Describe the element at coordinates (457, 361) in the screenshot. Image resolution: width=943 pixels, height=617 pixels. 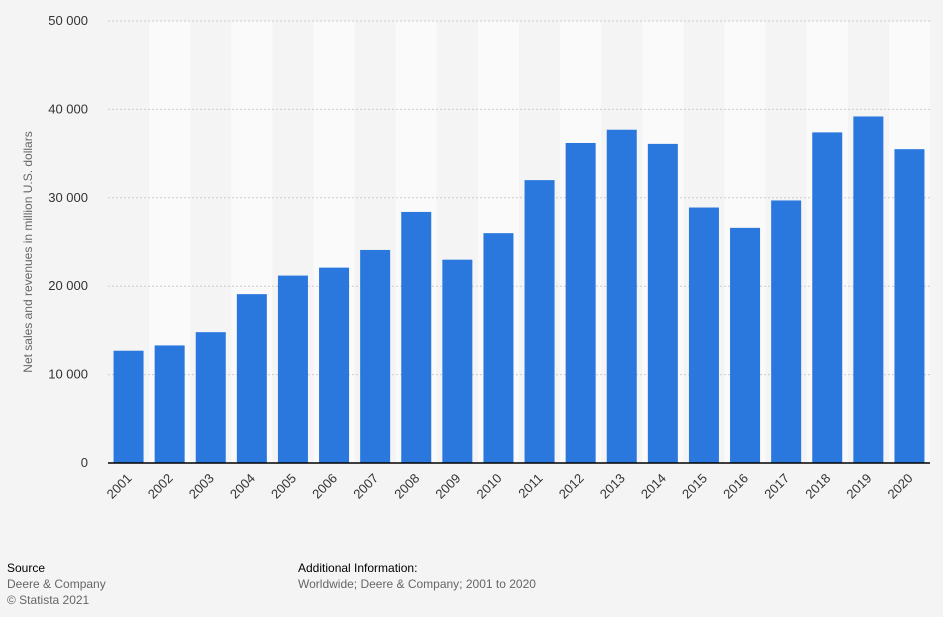
I see `bar-2009` at that location.